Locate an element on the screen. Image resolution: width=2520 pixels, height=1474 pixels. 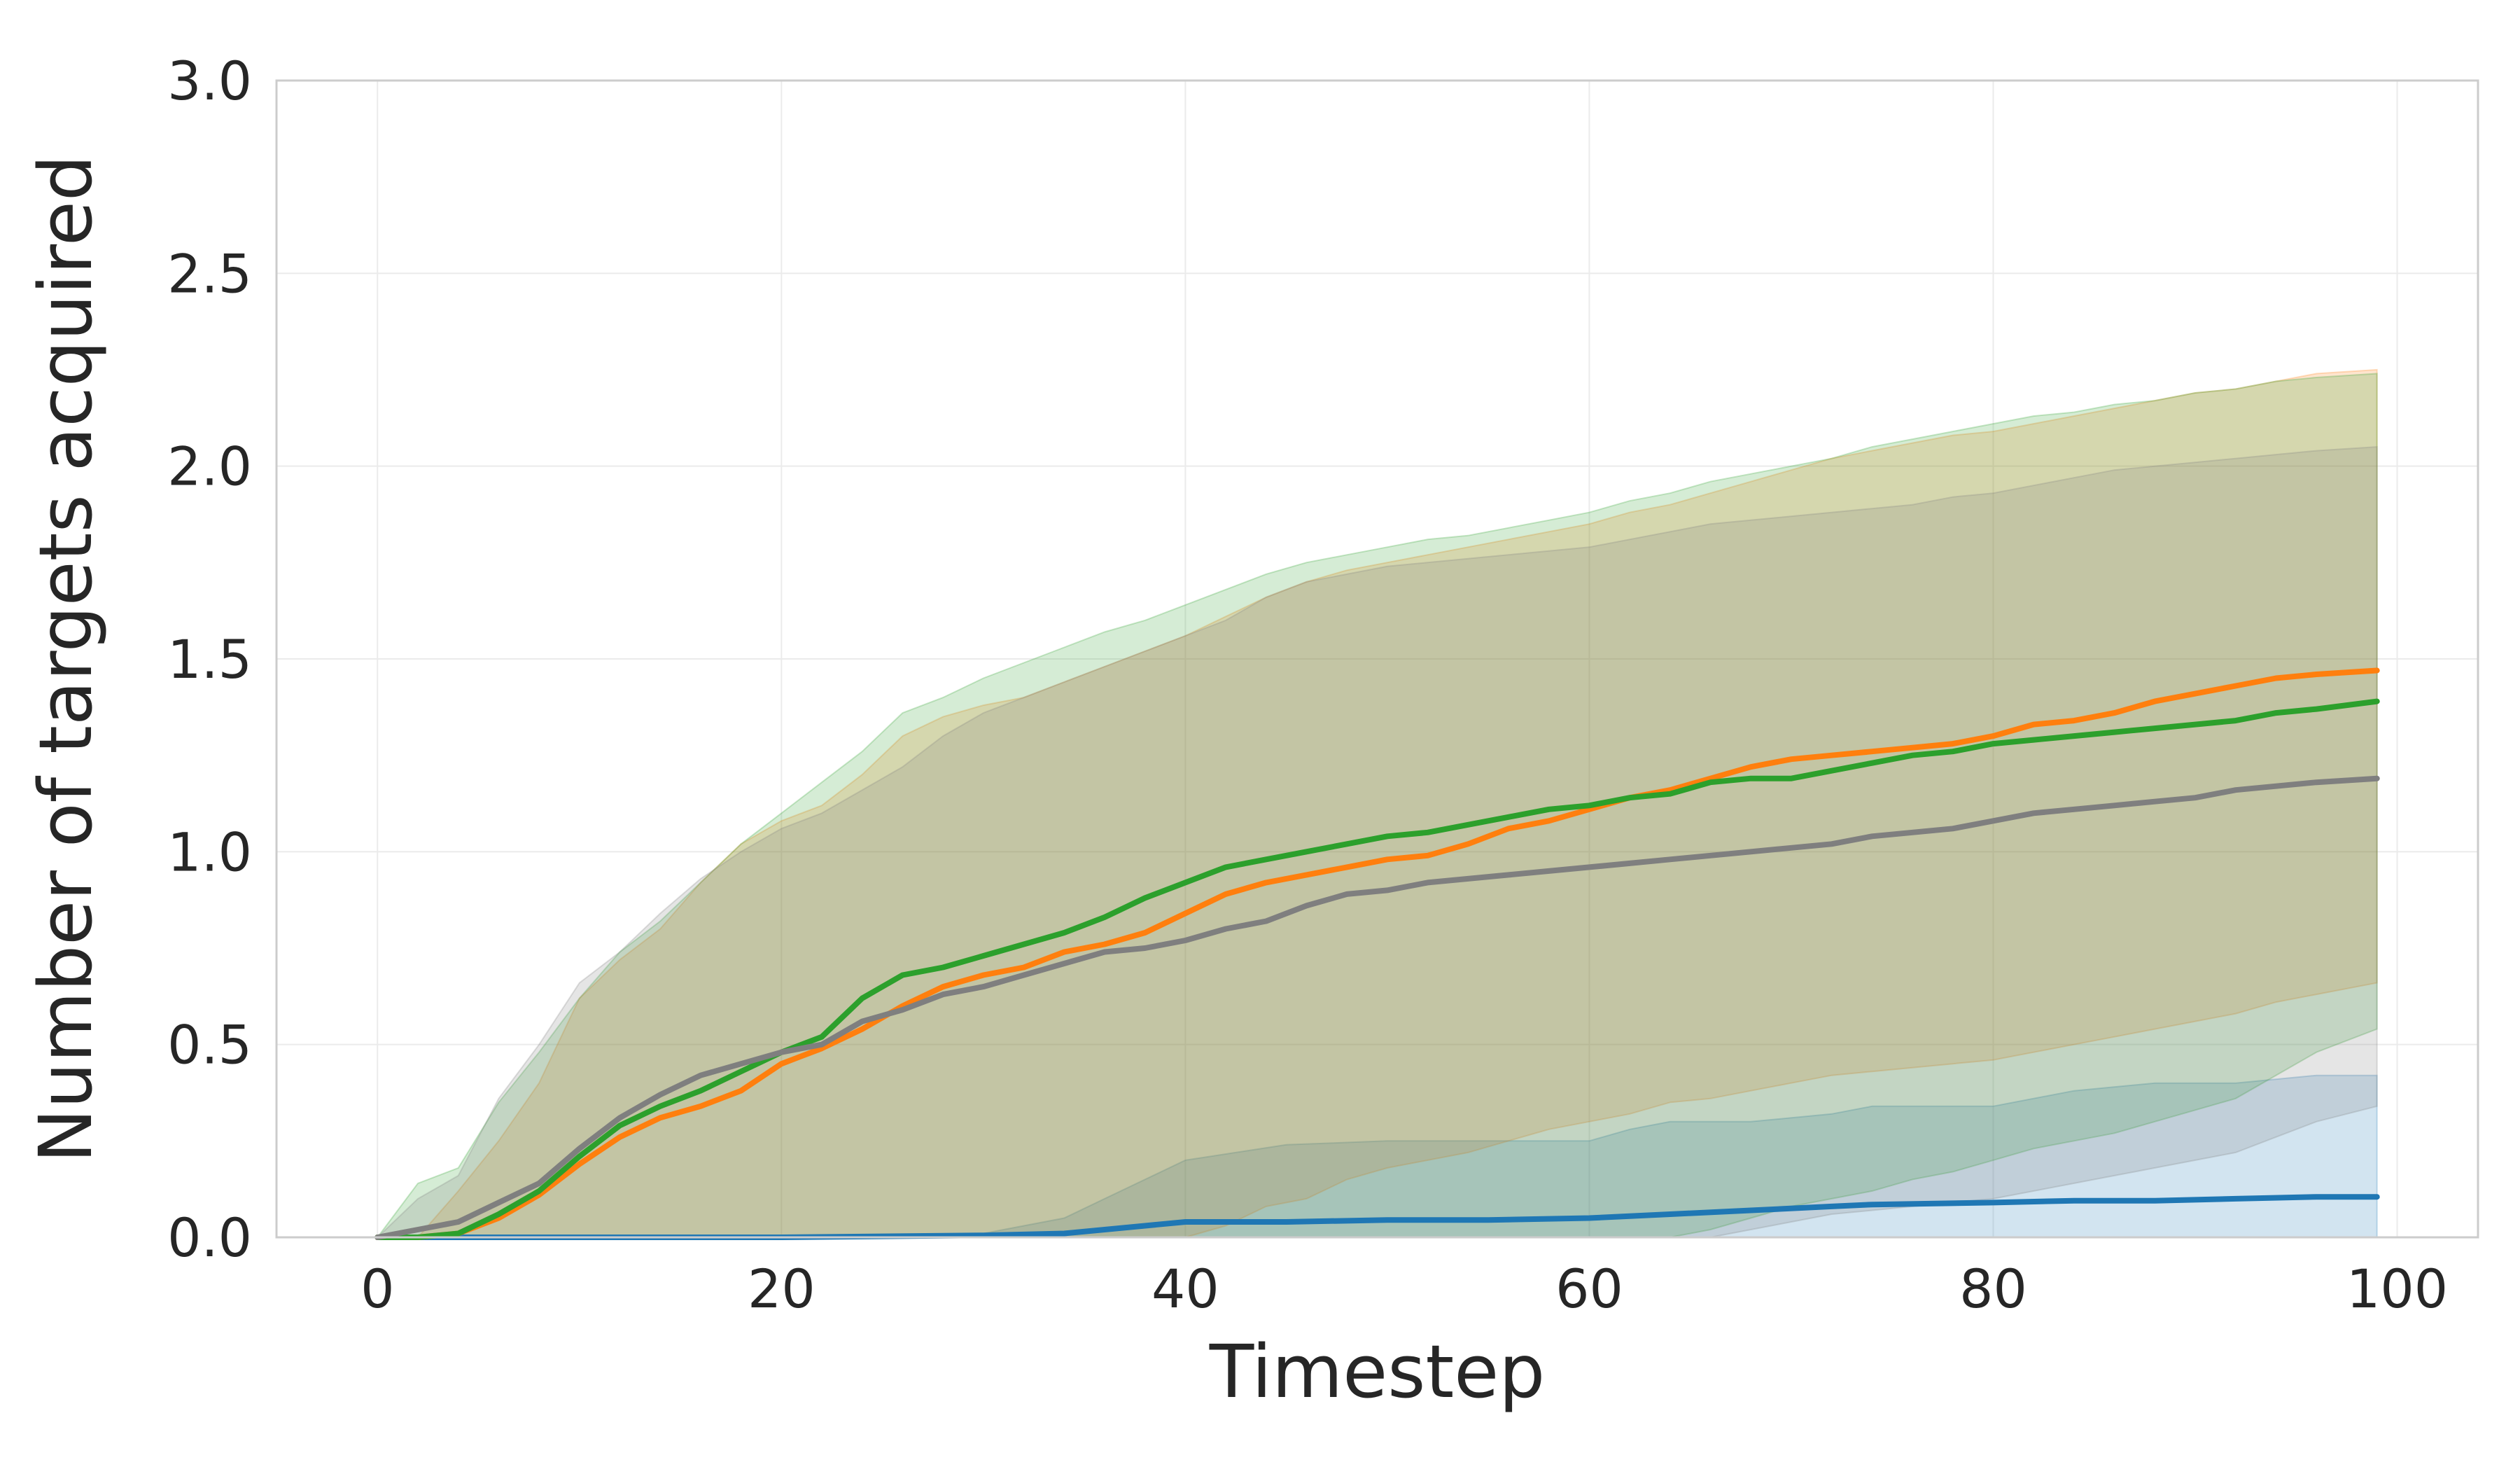
x-tick-label: 60 is located at coordinates (1589, 1289).